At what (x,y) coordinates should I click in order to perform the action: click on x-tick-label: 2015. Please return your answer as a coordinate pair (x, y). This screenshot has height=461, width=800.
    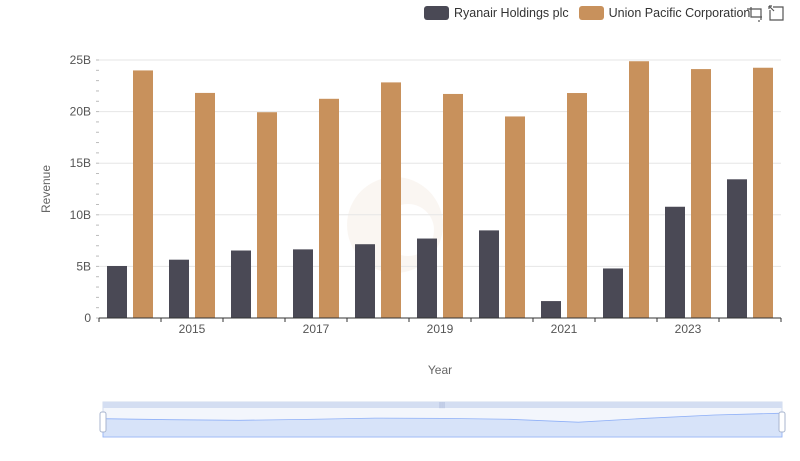
    Looking at the image, I should click on (192, 329).